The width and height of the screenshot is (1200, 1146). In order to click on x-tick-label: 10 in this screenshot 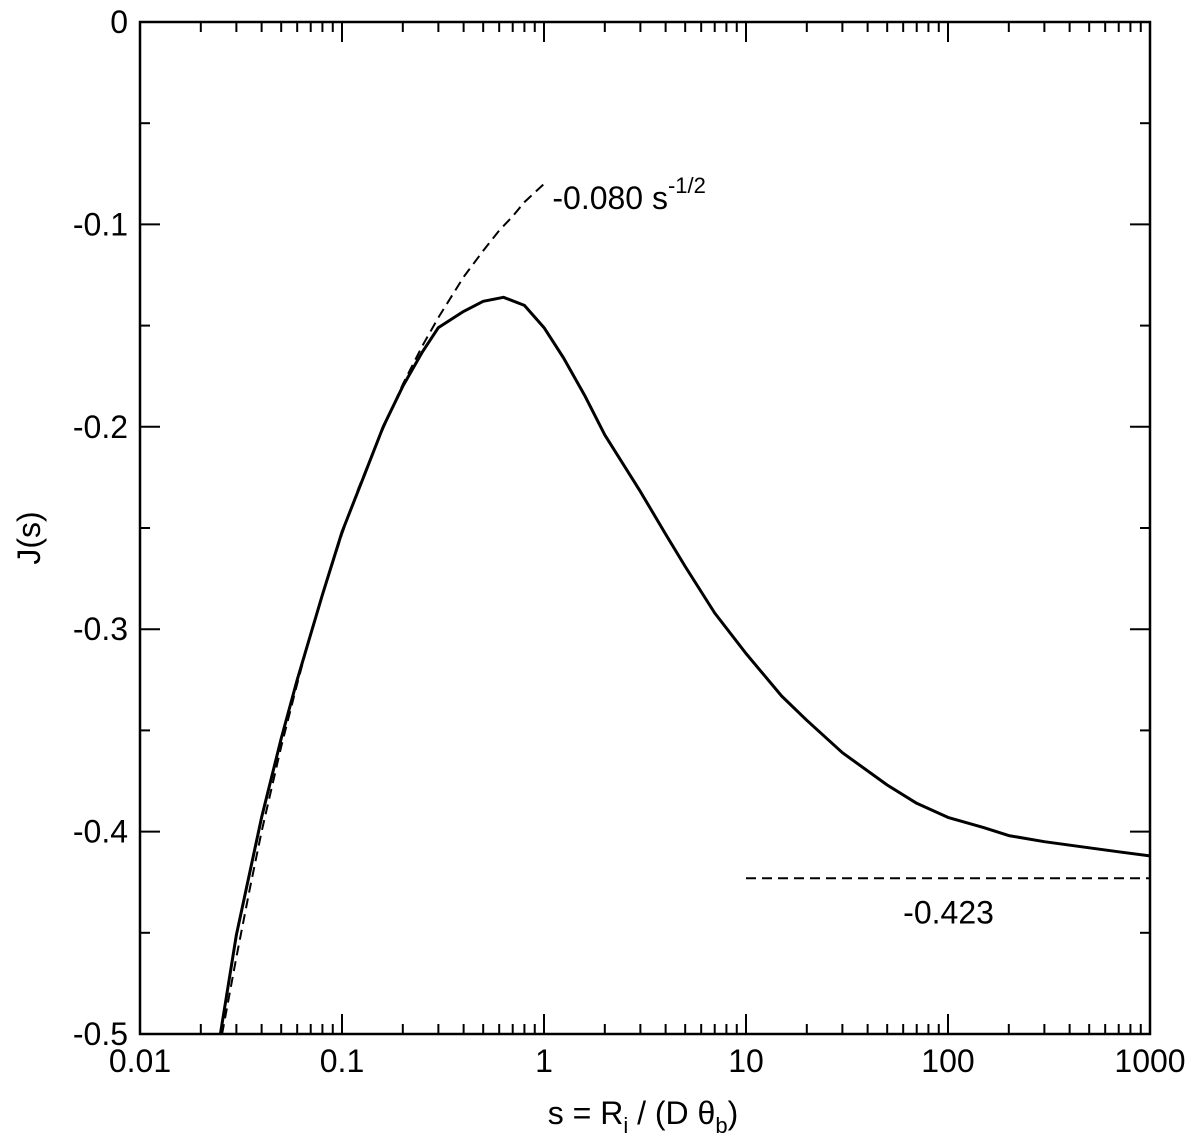, I will do `click(746, 1061)`.